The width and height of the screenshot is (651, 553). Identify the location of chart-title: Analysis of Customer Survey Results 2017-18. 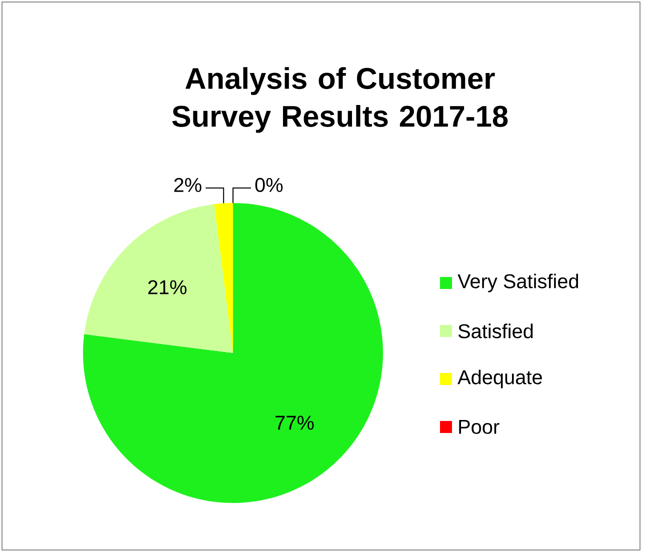
(340, 100).